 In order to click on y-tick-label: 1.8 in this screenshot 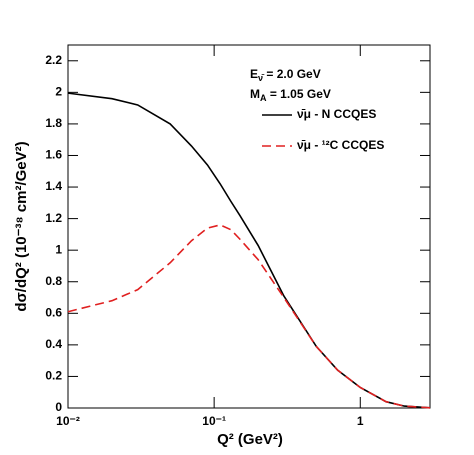, I will do `click(53, 123)`.